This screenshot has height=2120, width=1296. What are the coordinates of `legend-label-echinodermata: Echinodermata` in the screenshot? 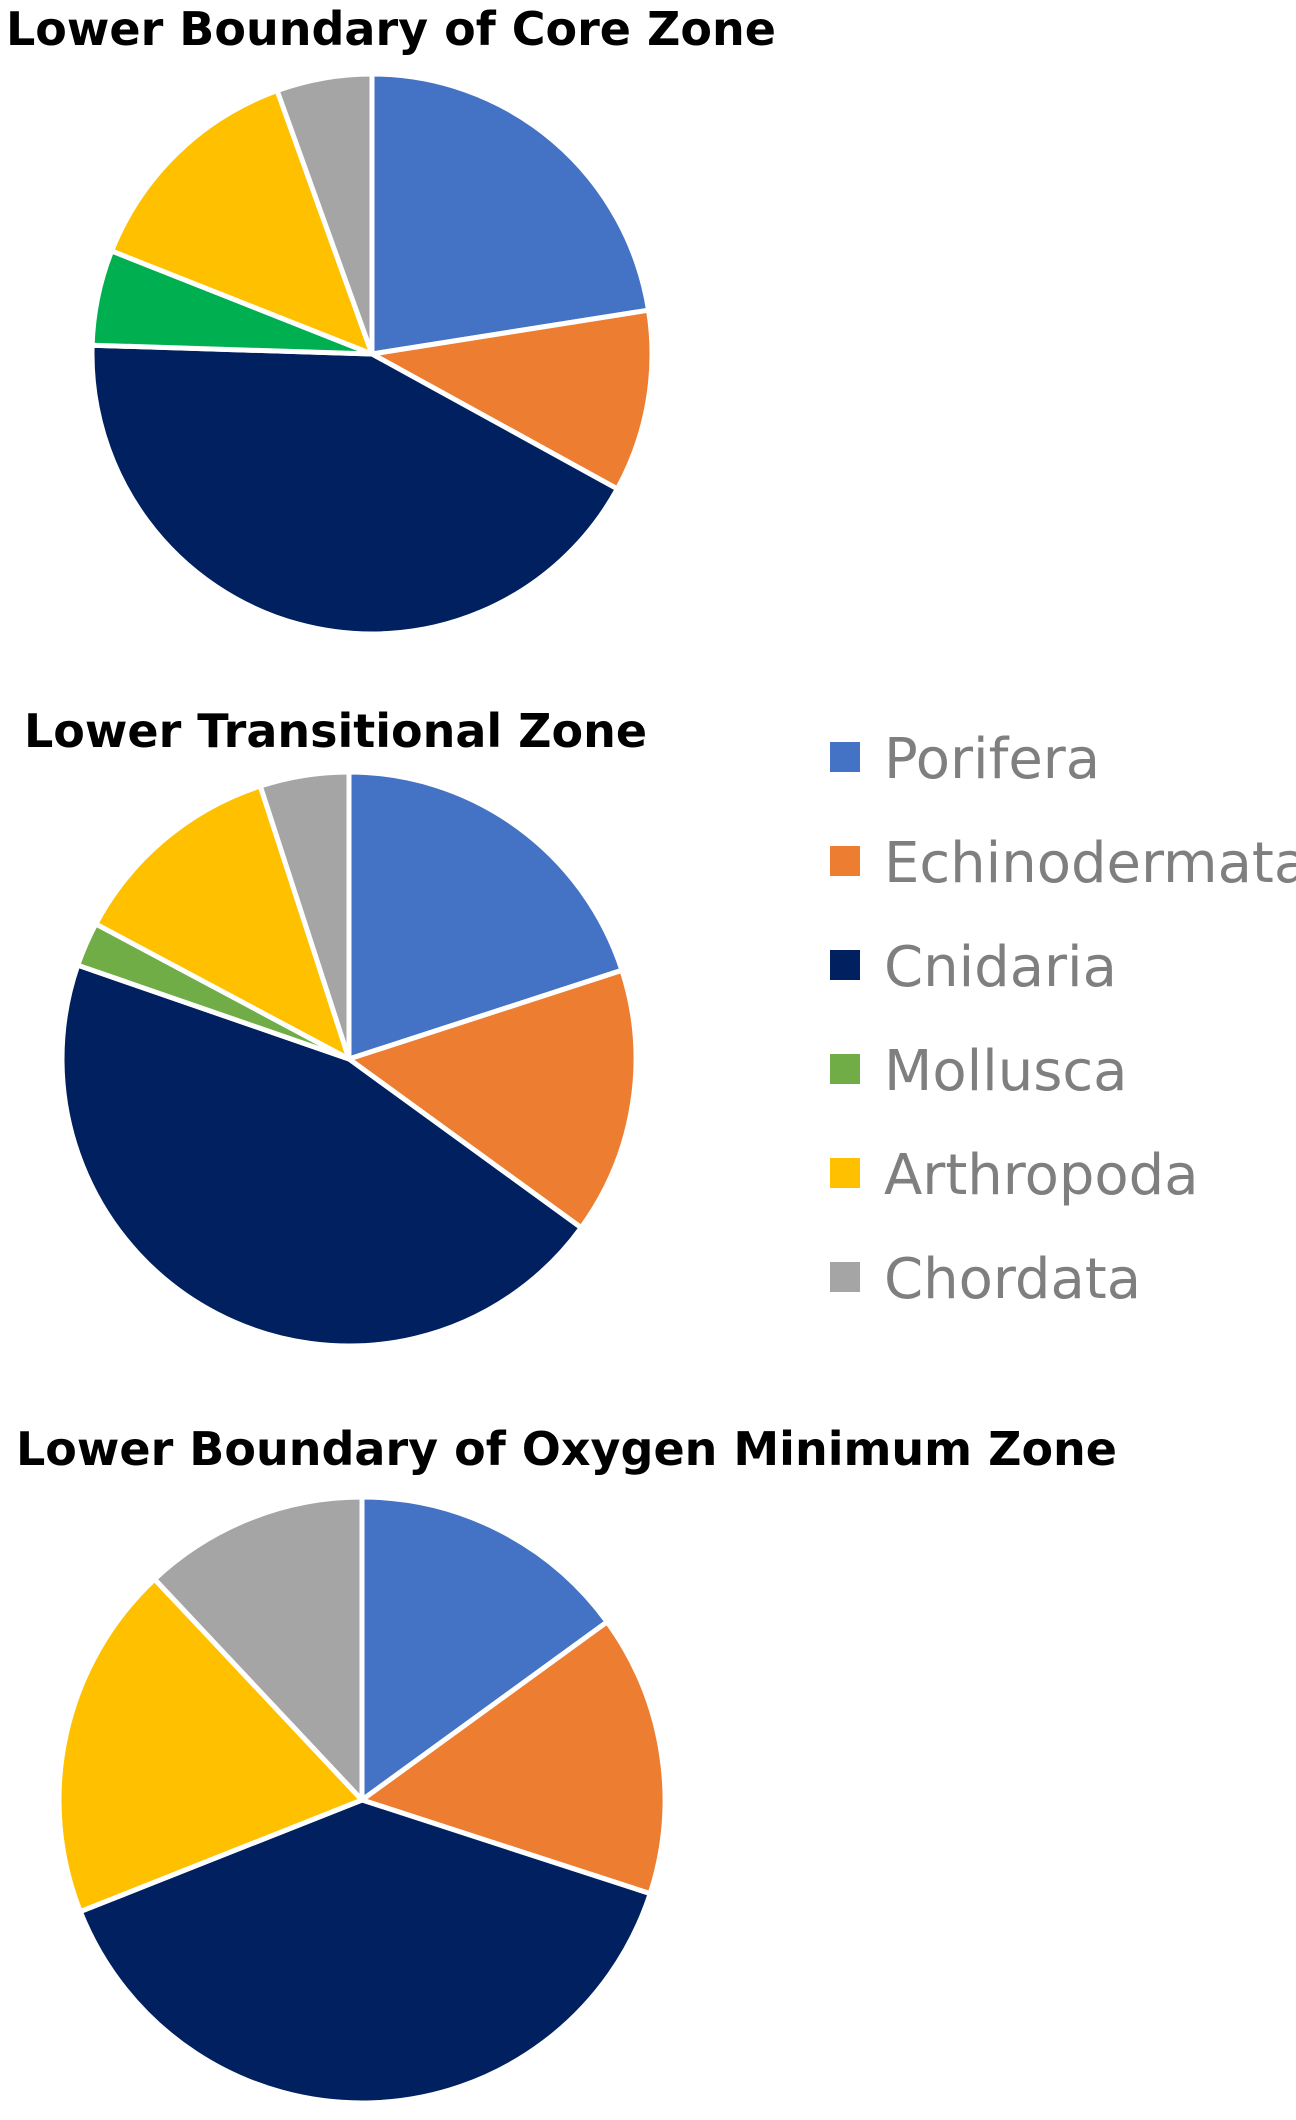 It's located at (1090, 863).